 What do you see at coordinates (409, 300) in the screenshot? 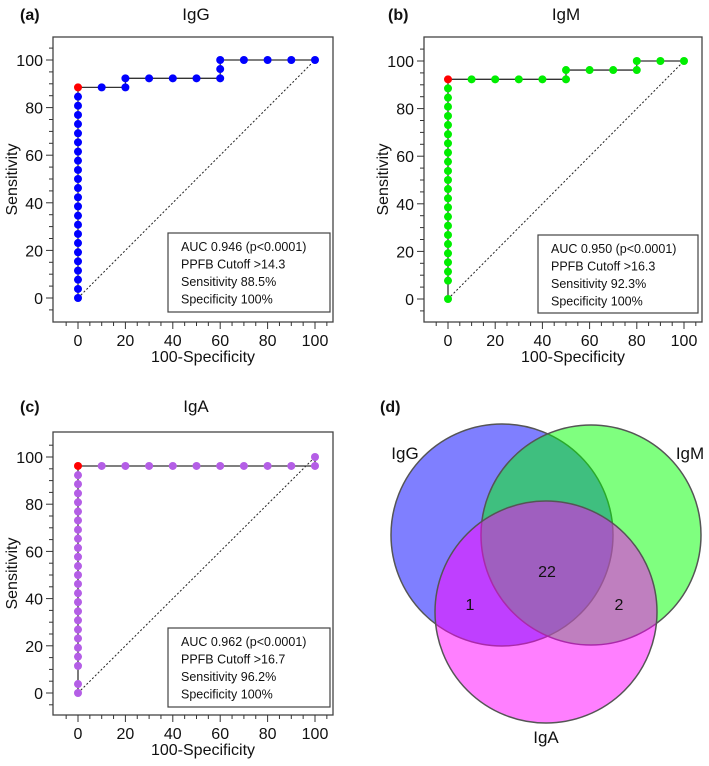
I see `y-tick-label: 0` at bounding box center [409, 300].